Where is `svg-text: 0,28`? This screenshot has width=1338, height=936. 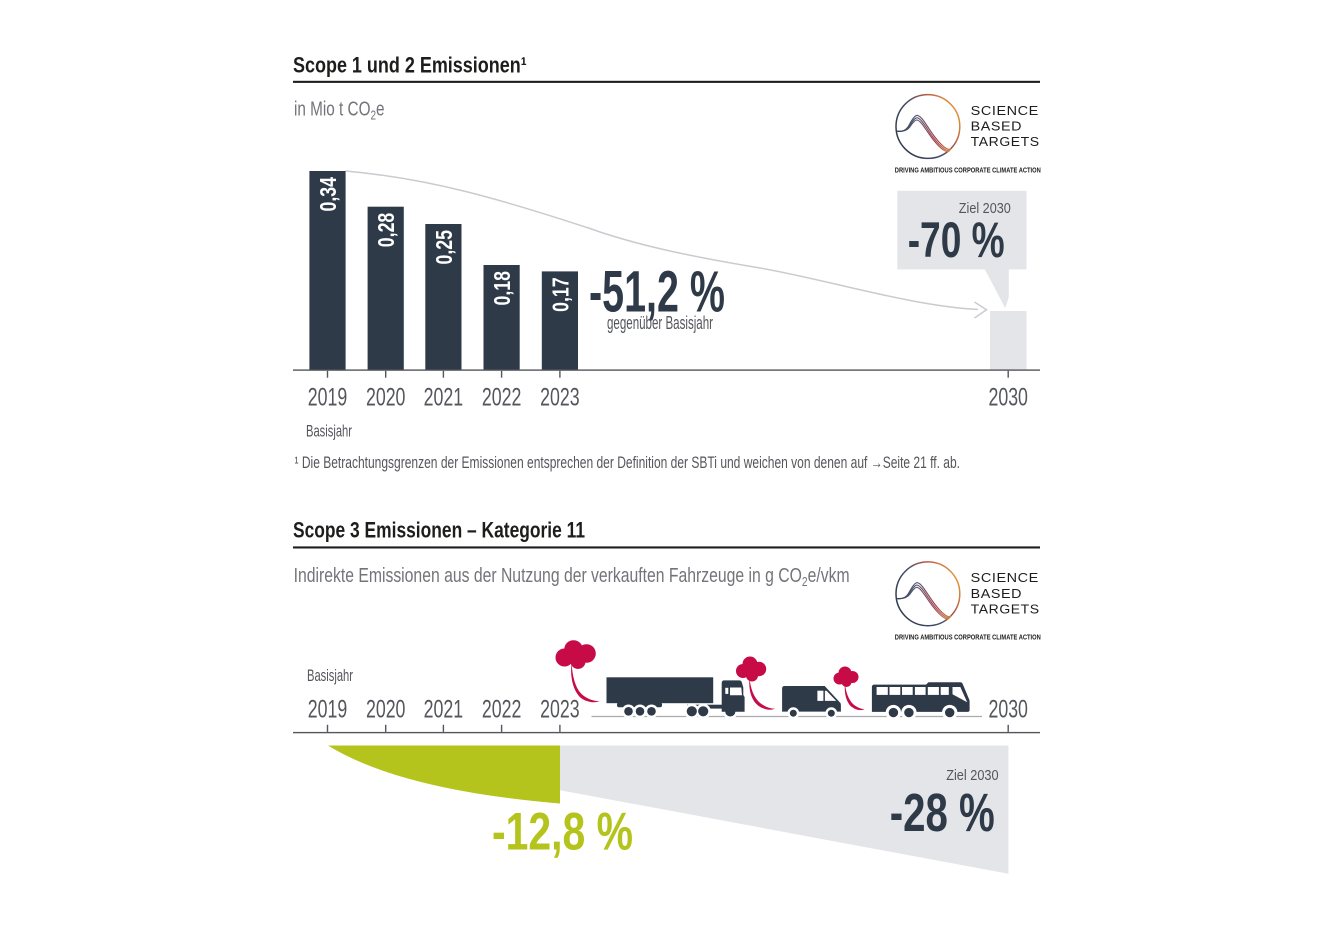 svg-text: 0,28 is located at coordinates (386, 230).